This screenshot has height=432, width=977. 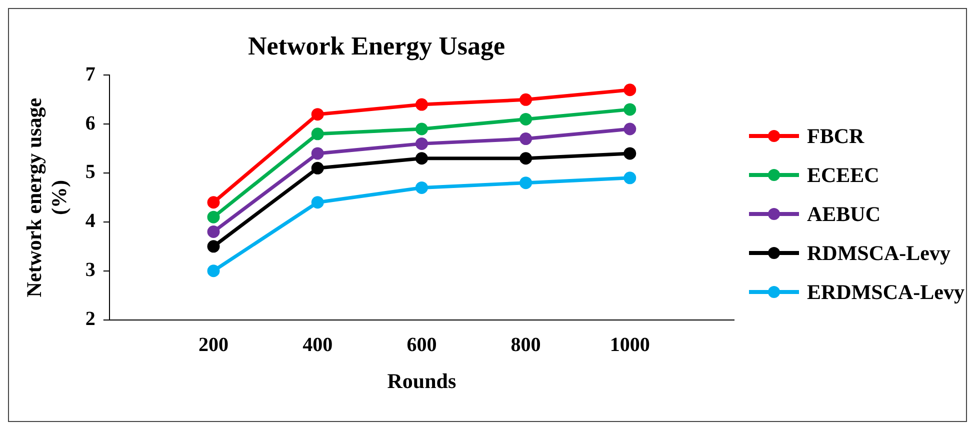 I want to click on legend-label: ECEEC, so click(x=843, y=175).